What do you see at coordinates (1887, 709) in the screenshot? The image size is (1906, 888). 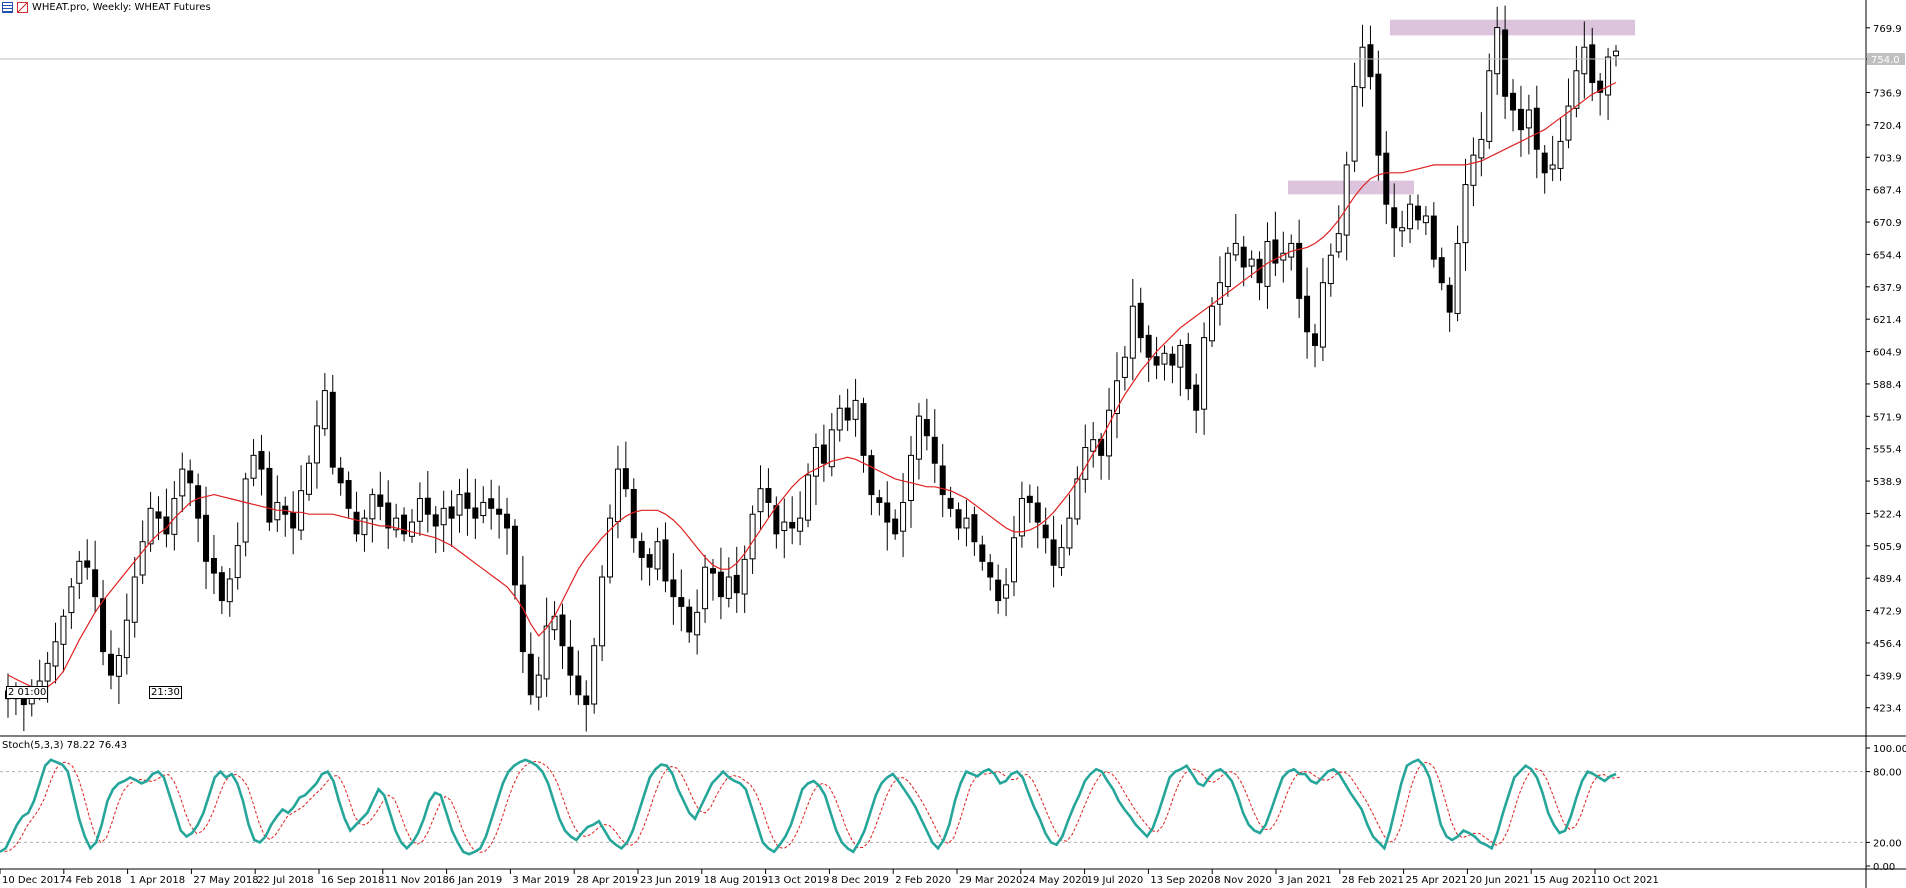 I see `y-tick-label: 423.4` at bounding box center [1887, 709].